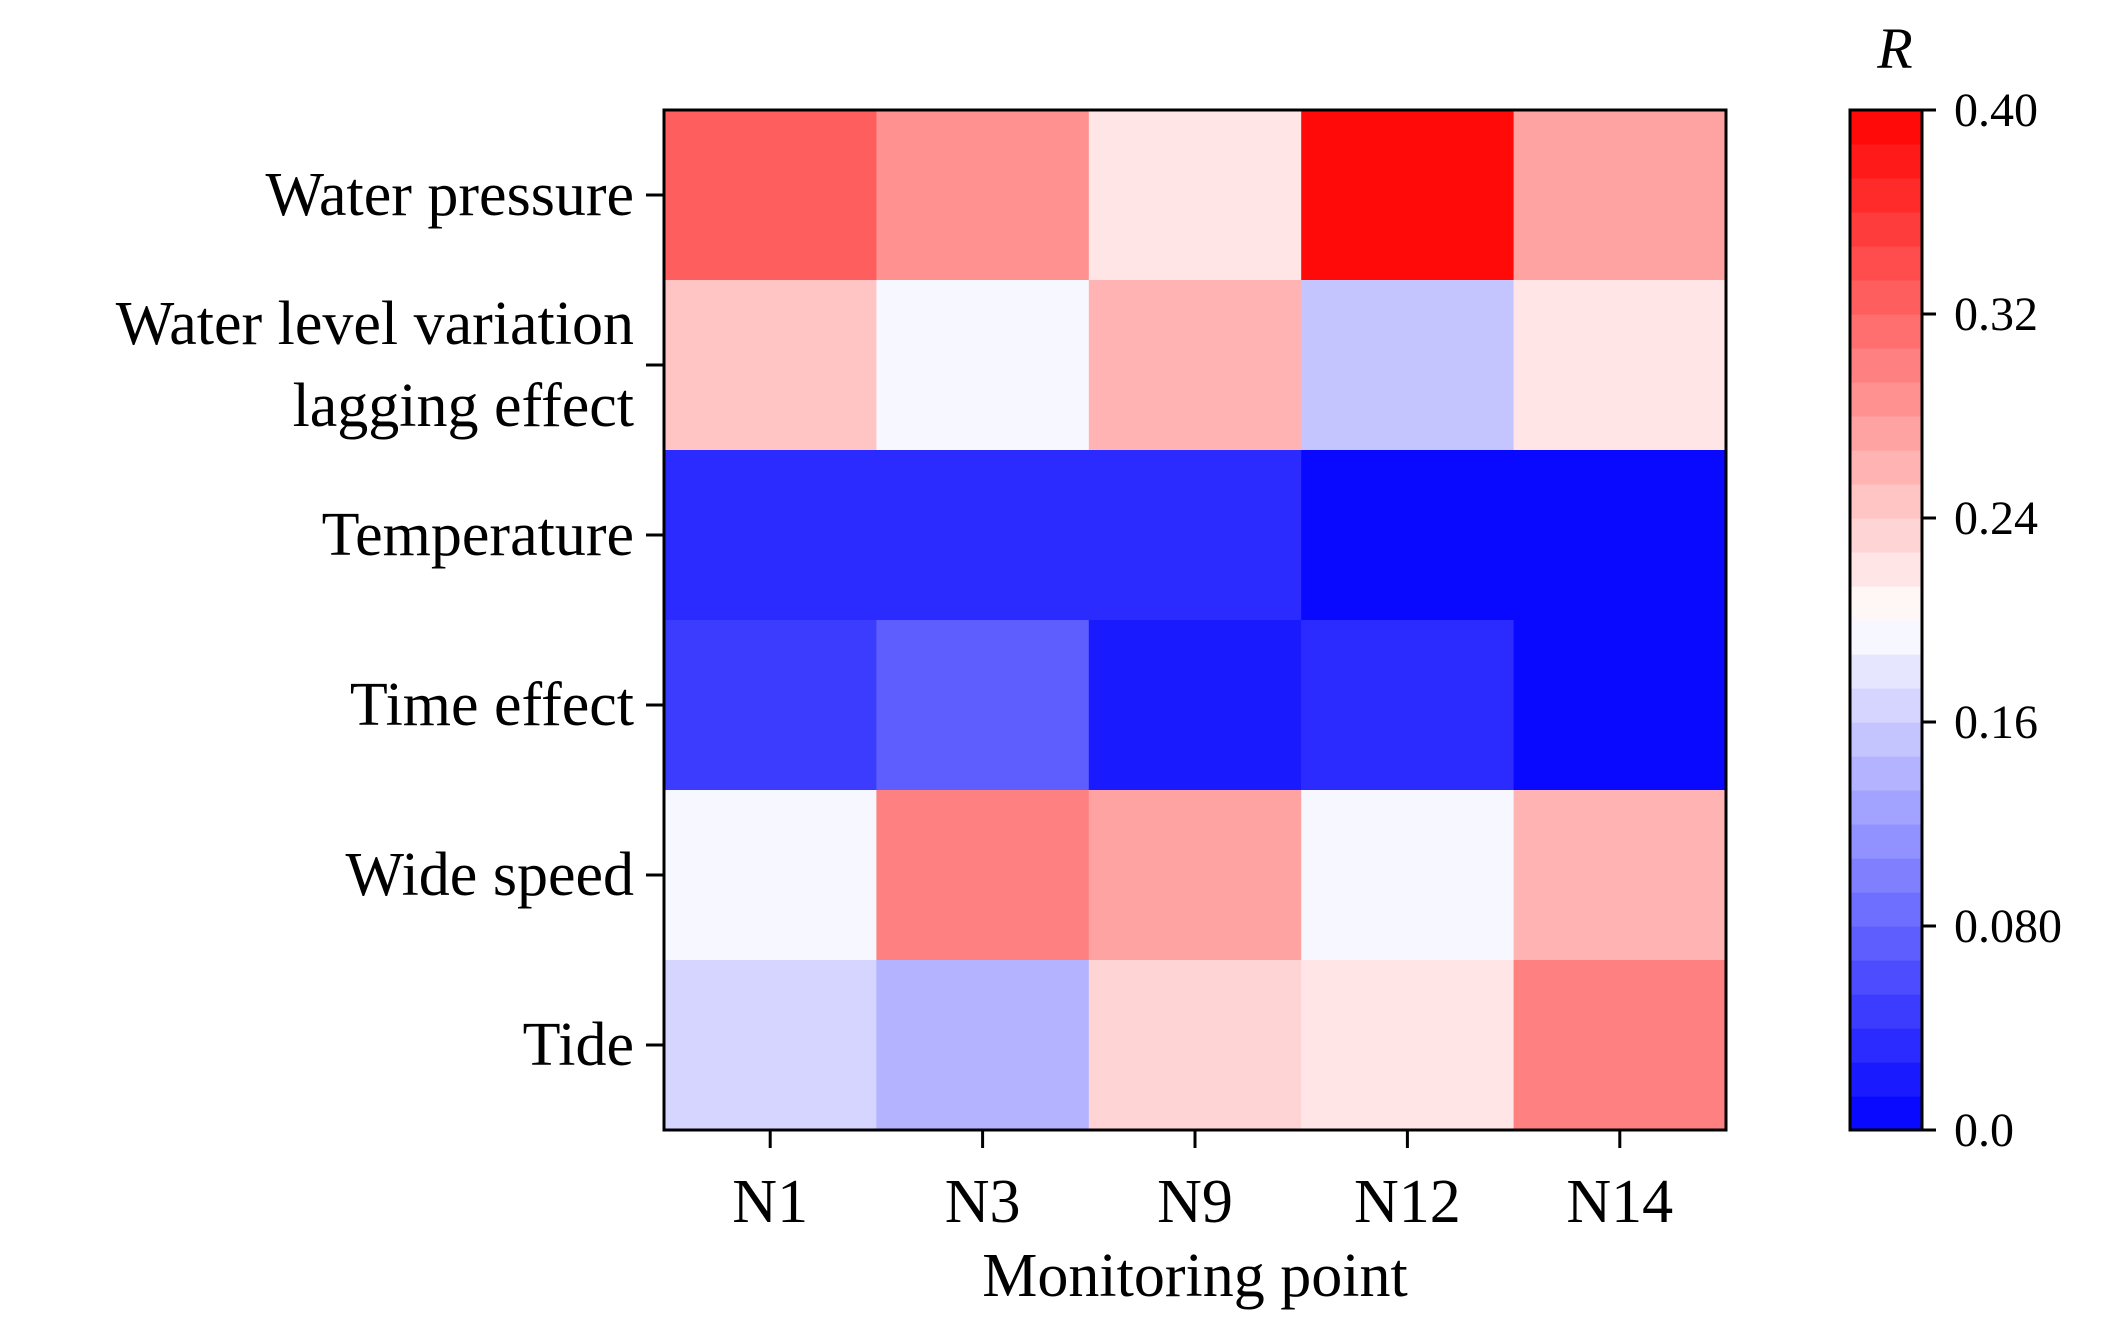 Image resolution: width=2110 pixels, height=1326 pixels. I want to click on y-tick-label: Time effect, so click(492, 705).